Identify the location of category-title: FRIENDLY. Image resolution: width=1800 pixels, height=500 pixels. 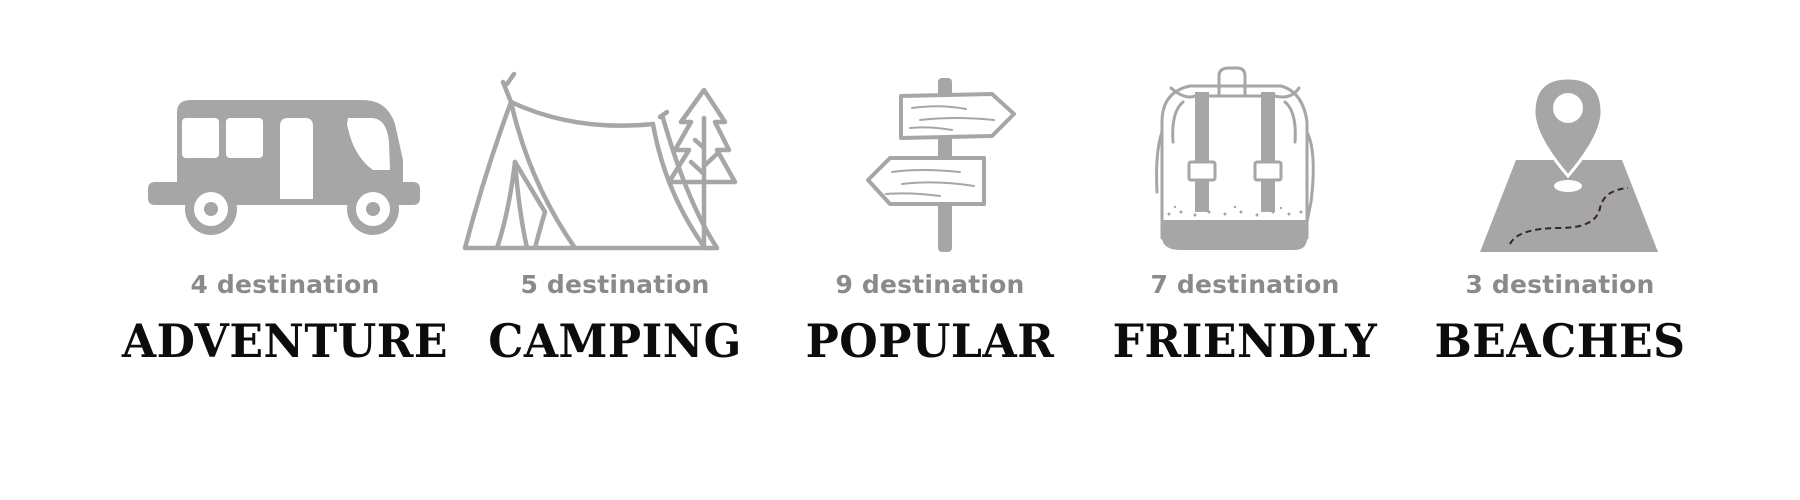
(1245, 341).